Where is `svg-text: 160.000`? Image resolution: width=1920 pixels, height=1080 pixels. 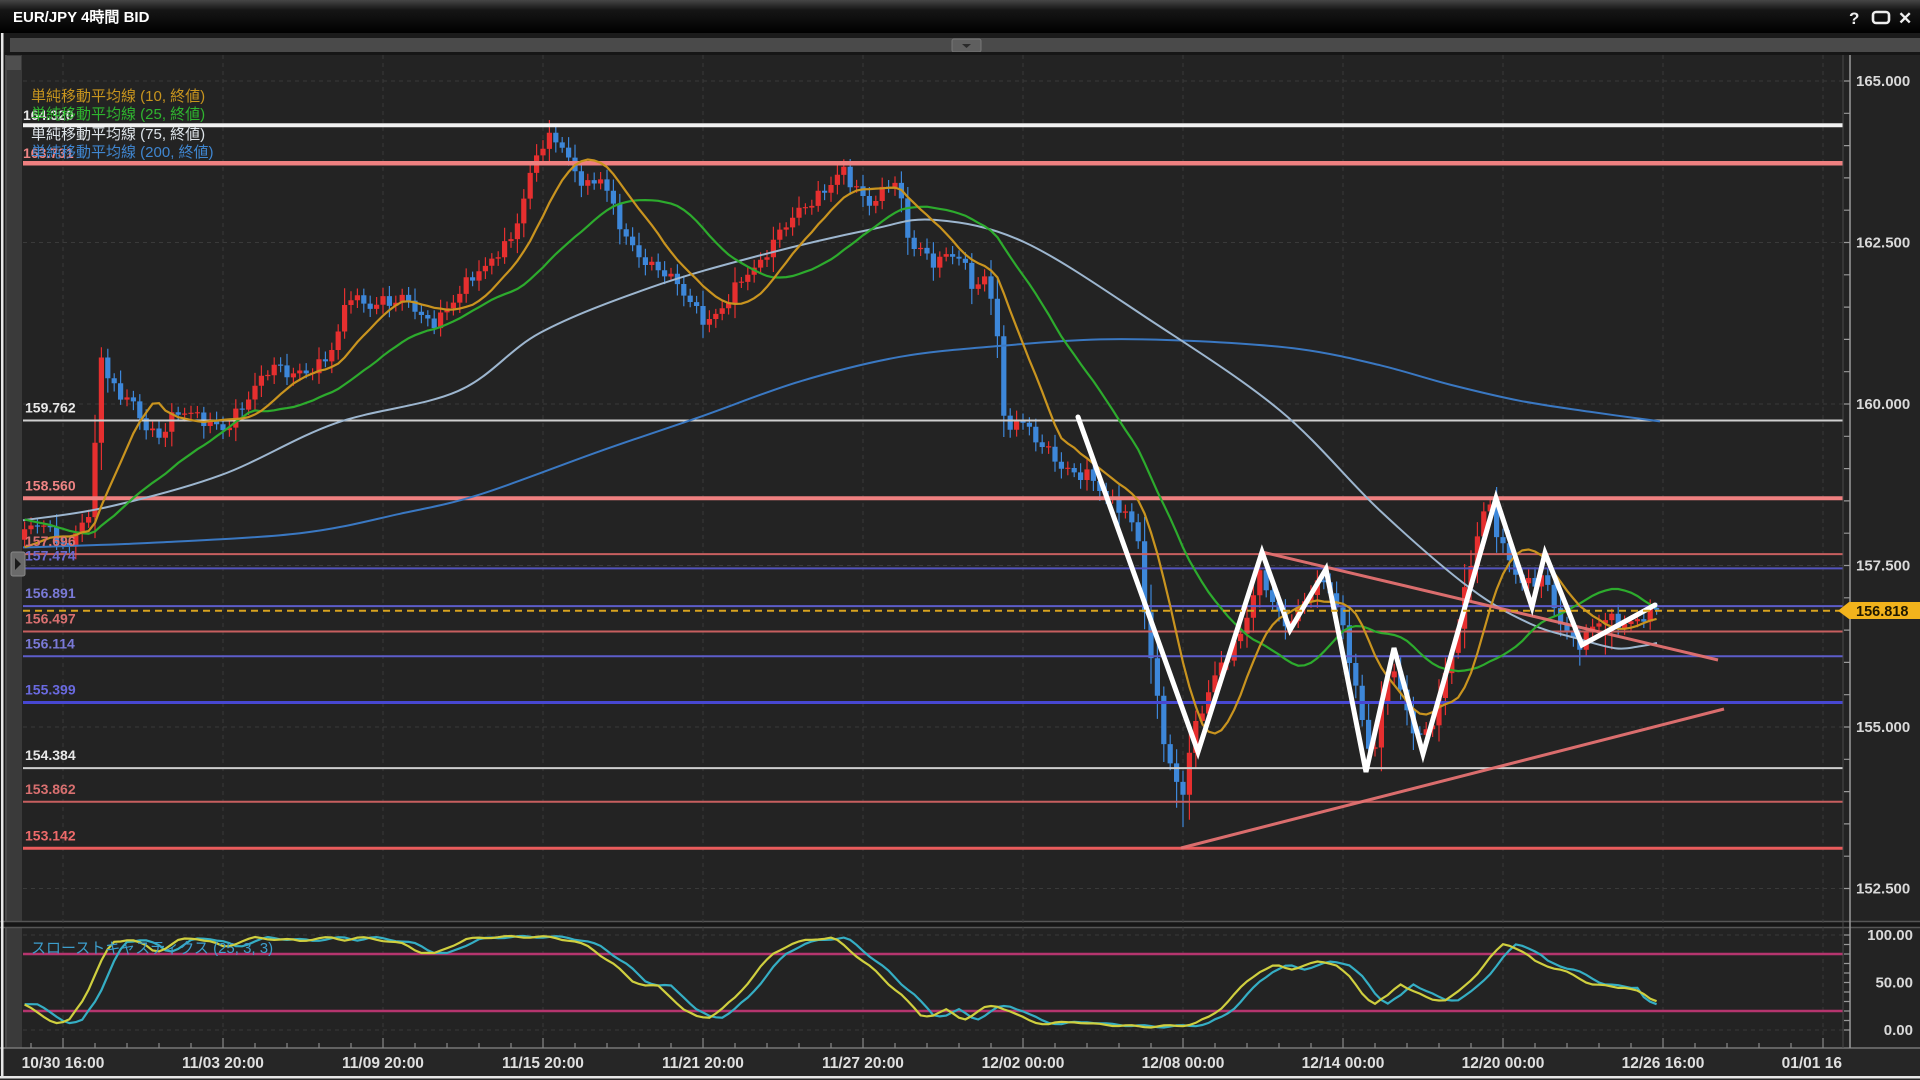
svg-text: 160.000 is located at coordinates (1883, 404).